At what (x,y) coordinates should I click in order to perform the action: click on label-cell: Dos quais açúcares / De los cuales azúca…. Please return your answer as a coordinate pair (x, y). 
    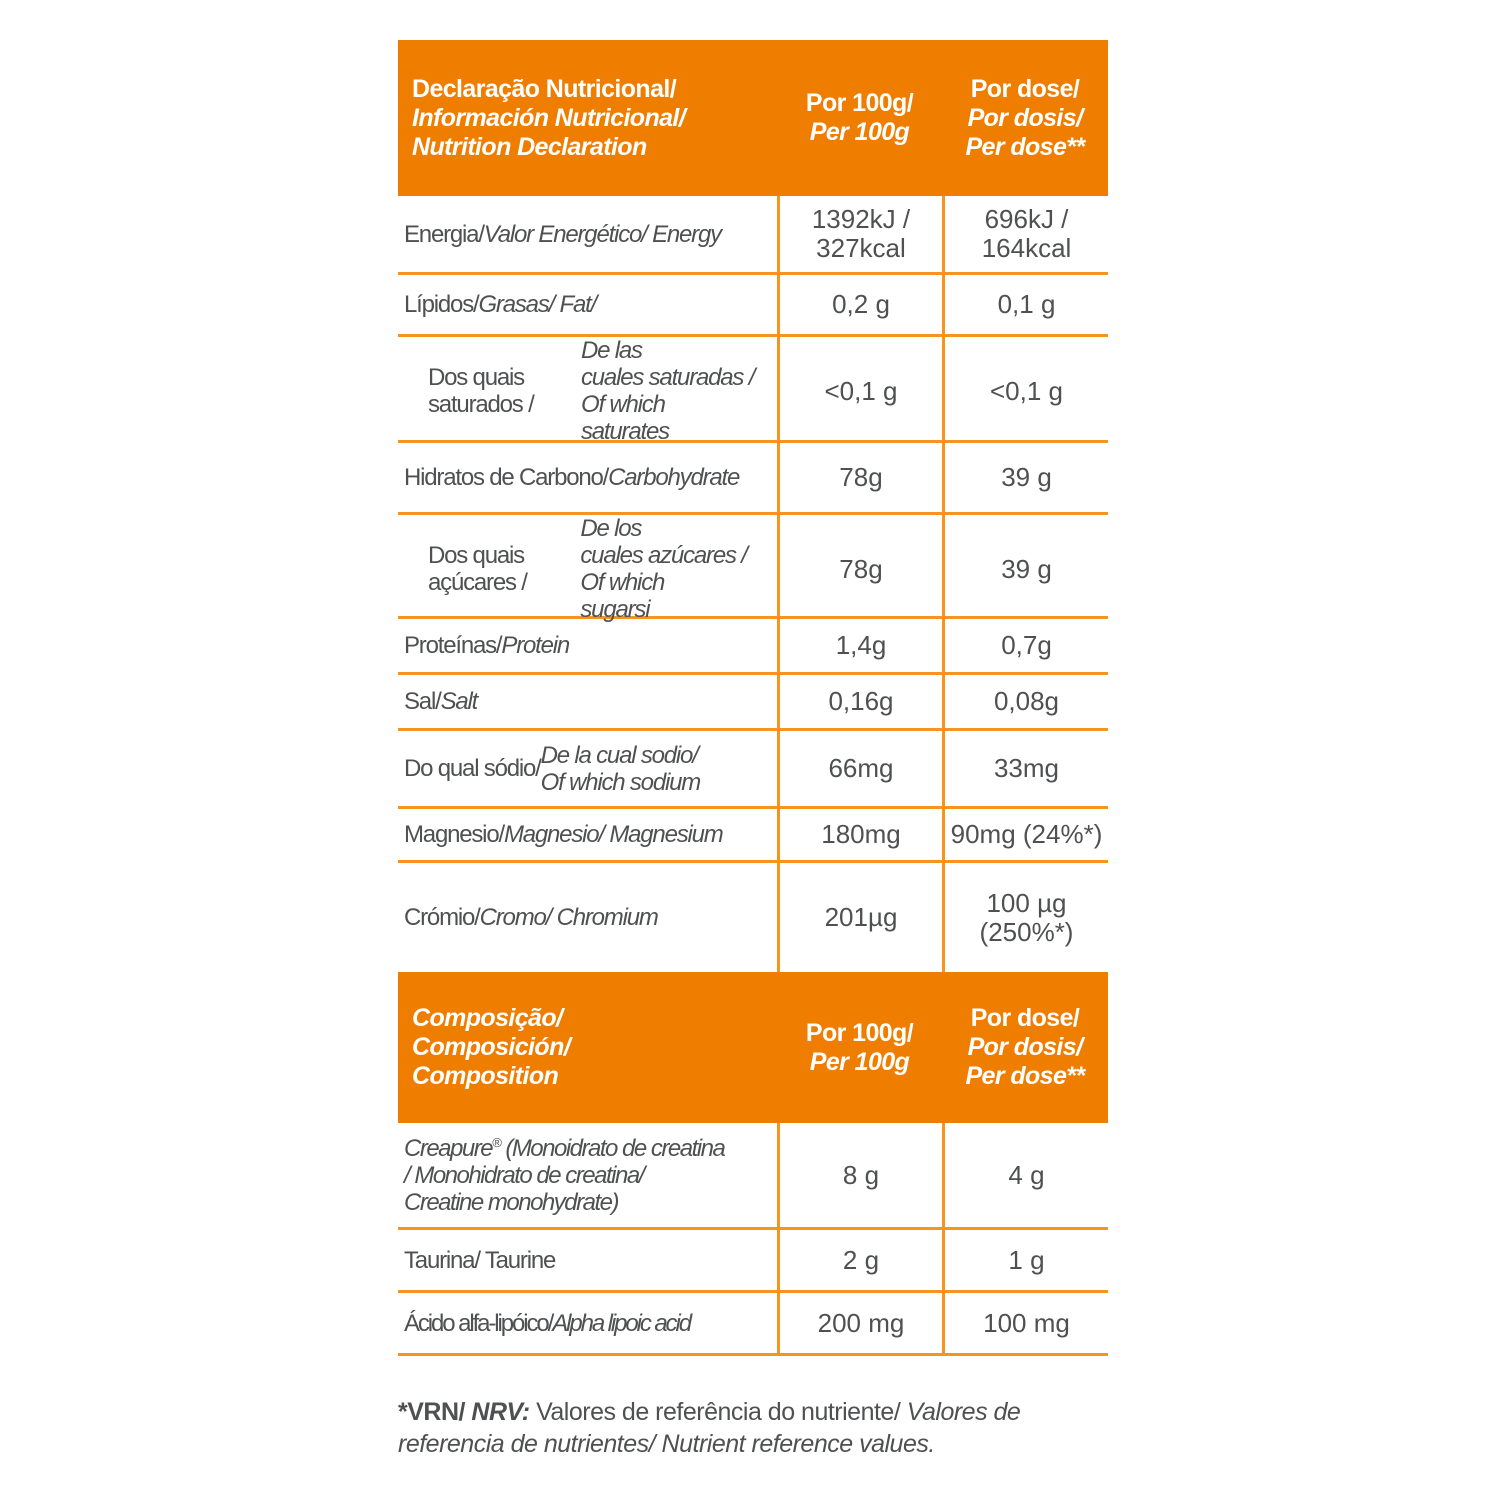
    Looking at the image, I should click on (588, 569).